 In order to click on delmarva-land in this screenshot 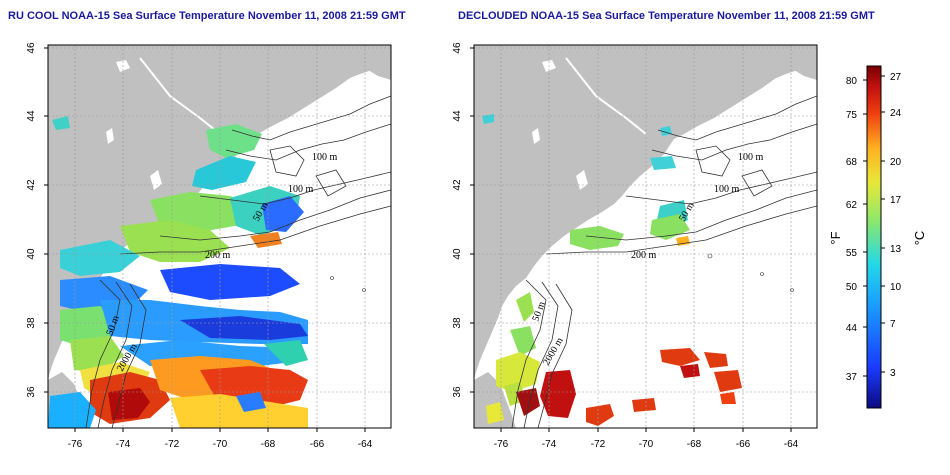, I will do `click(495, 400)`.